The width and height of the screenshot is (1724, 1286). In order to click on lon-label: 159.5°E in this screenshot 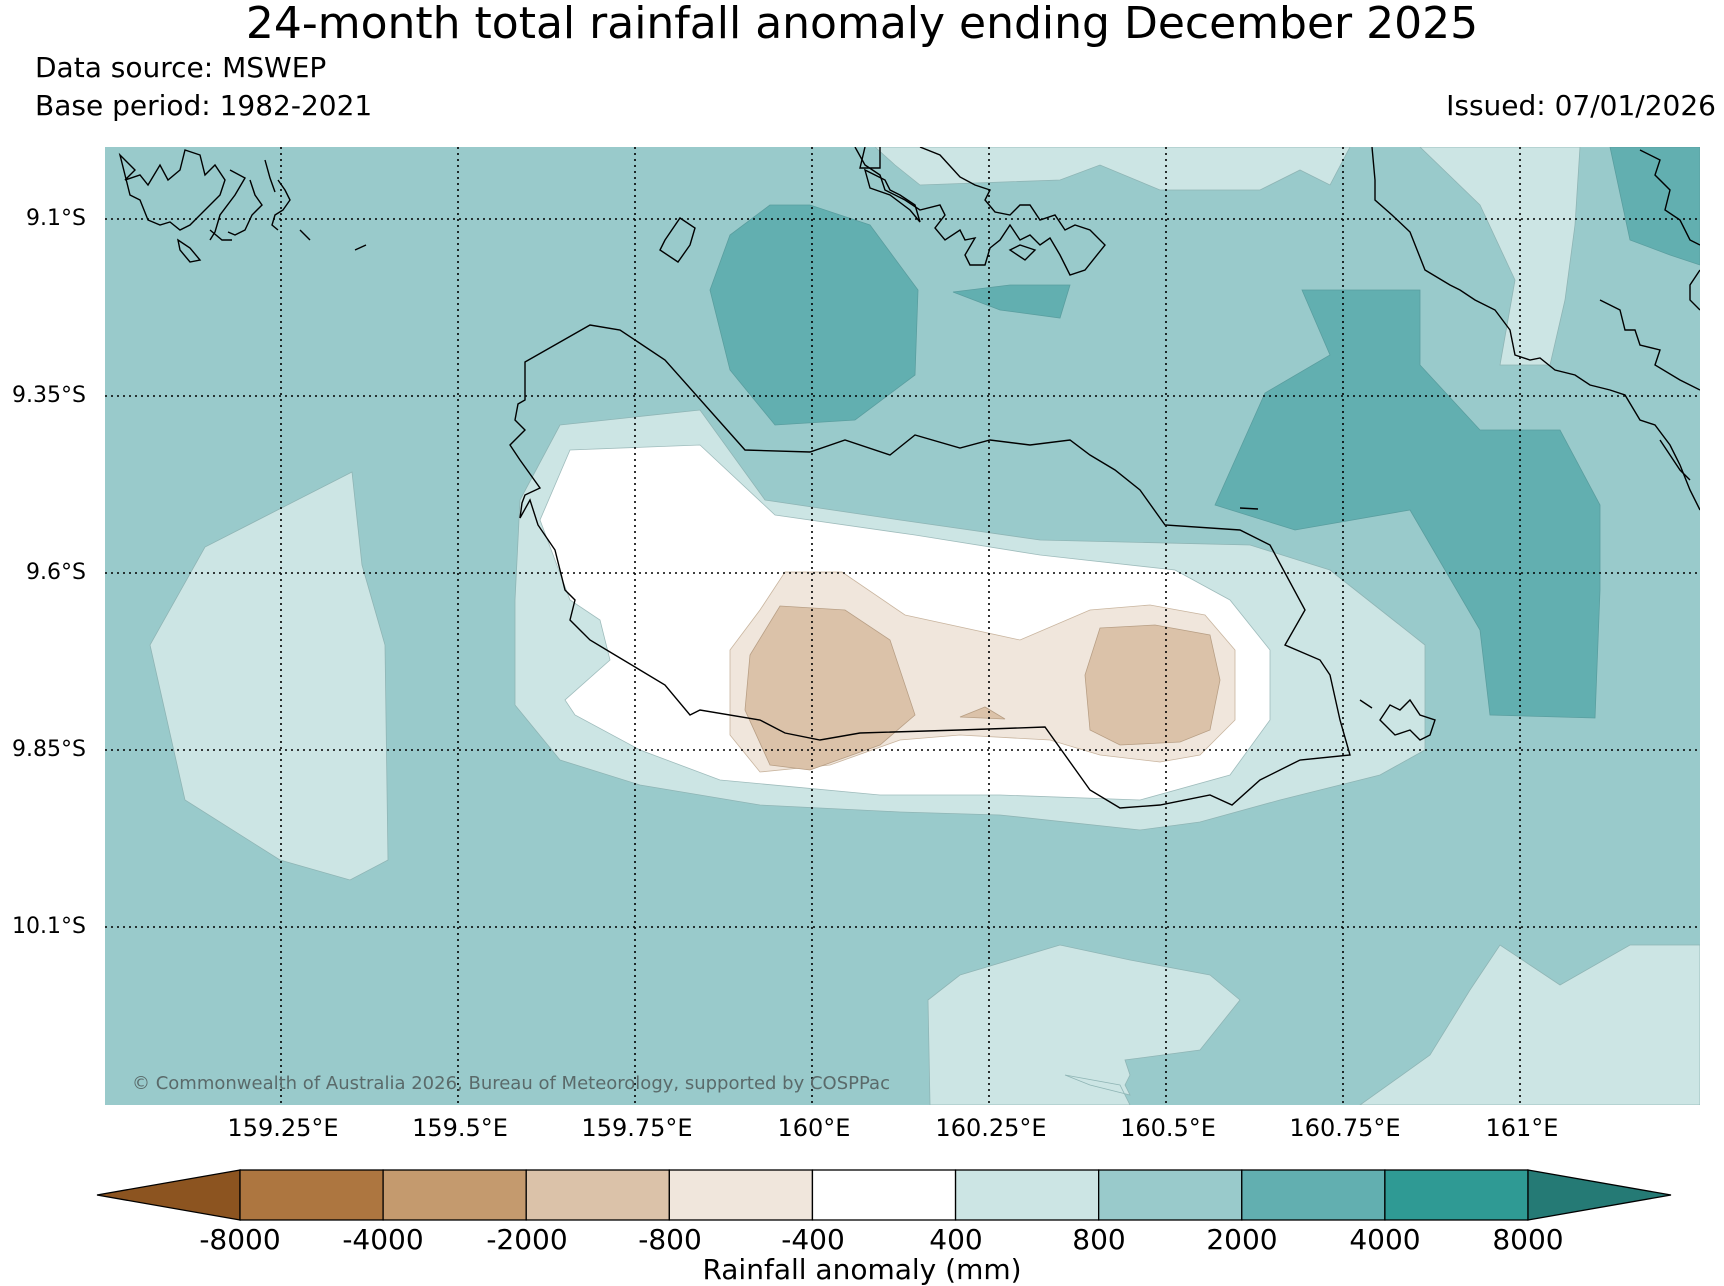, I will do `click(460, 1128)`.